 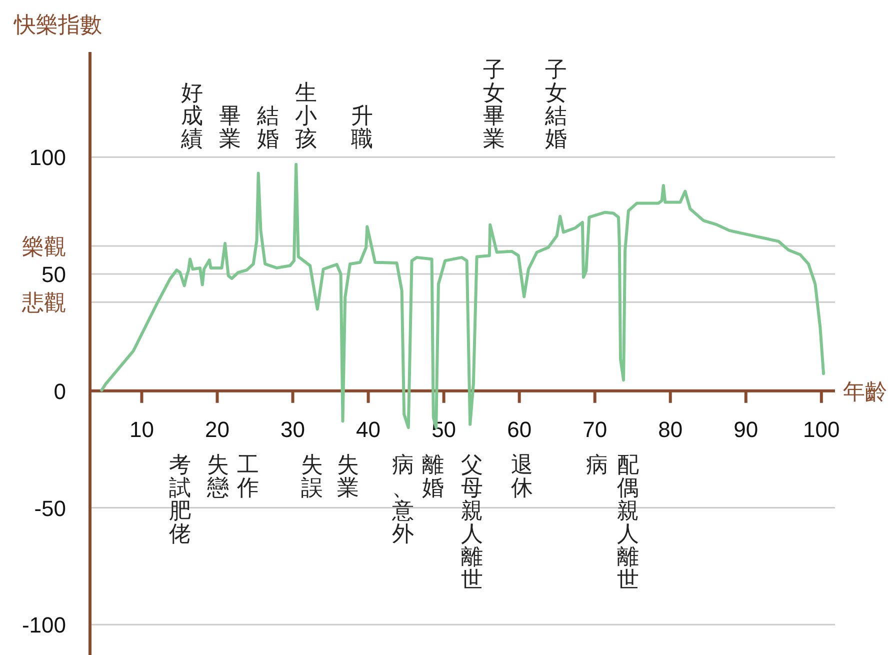 What do you see at coordinates (670, 429) in the screenshot?
I see `x-tick-label: 80` at bounding box center [670, 429].